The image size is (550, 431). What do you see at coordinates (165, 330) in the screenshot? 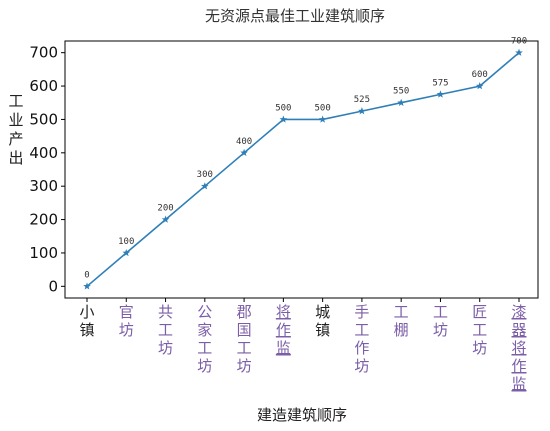
I see `x-tick-label: 共工坊` at bounding box center [165, 330].